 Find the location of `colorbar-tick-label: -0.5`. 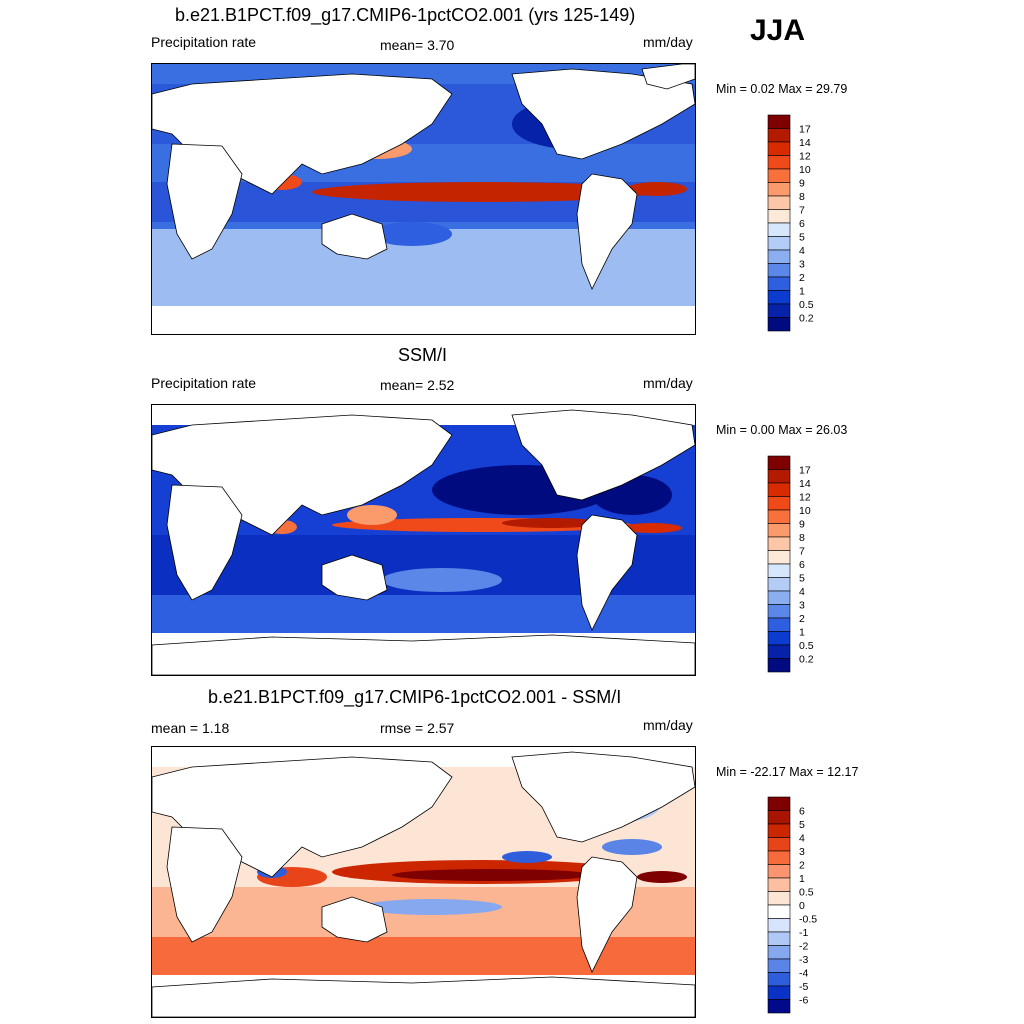

colorbar-tick-label: -0.5 is located at coordinates (808, 920).